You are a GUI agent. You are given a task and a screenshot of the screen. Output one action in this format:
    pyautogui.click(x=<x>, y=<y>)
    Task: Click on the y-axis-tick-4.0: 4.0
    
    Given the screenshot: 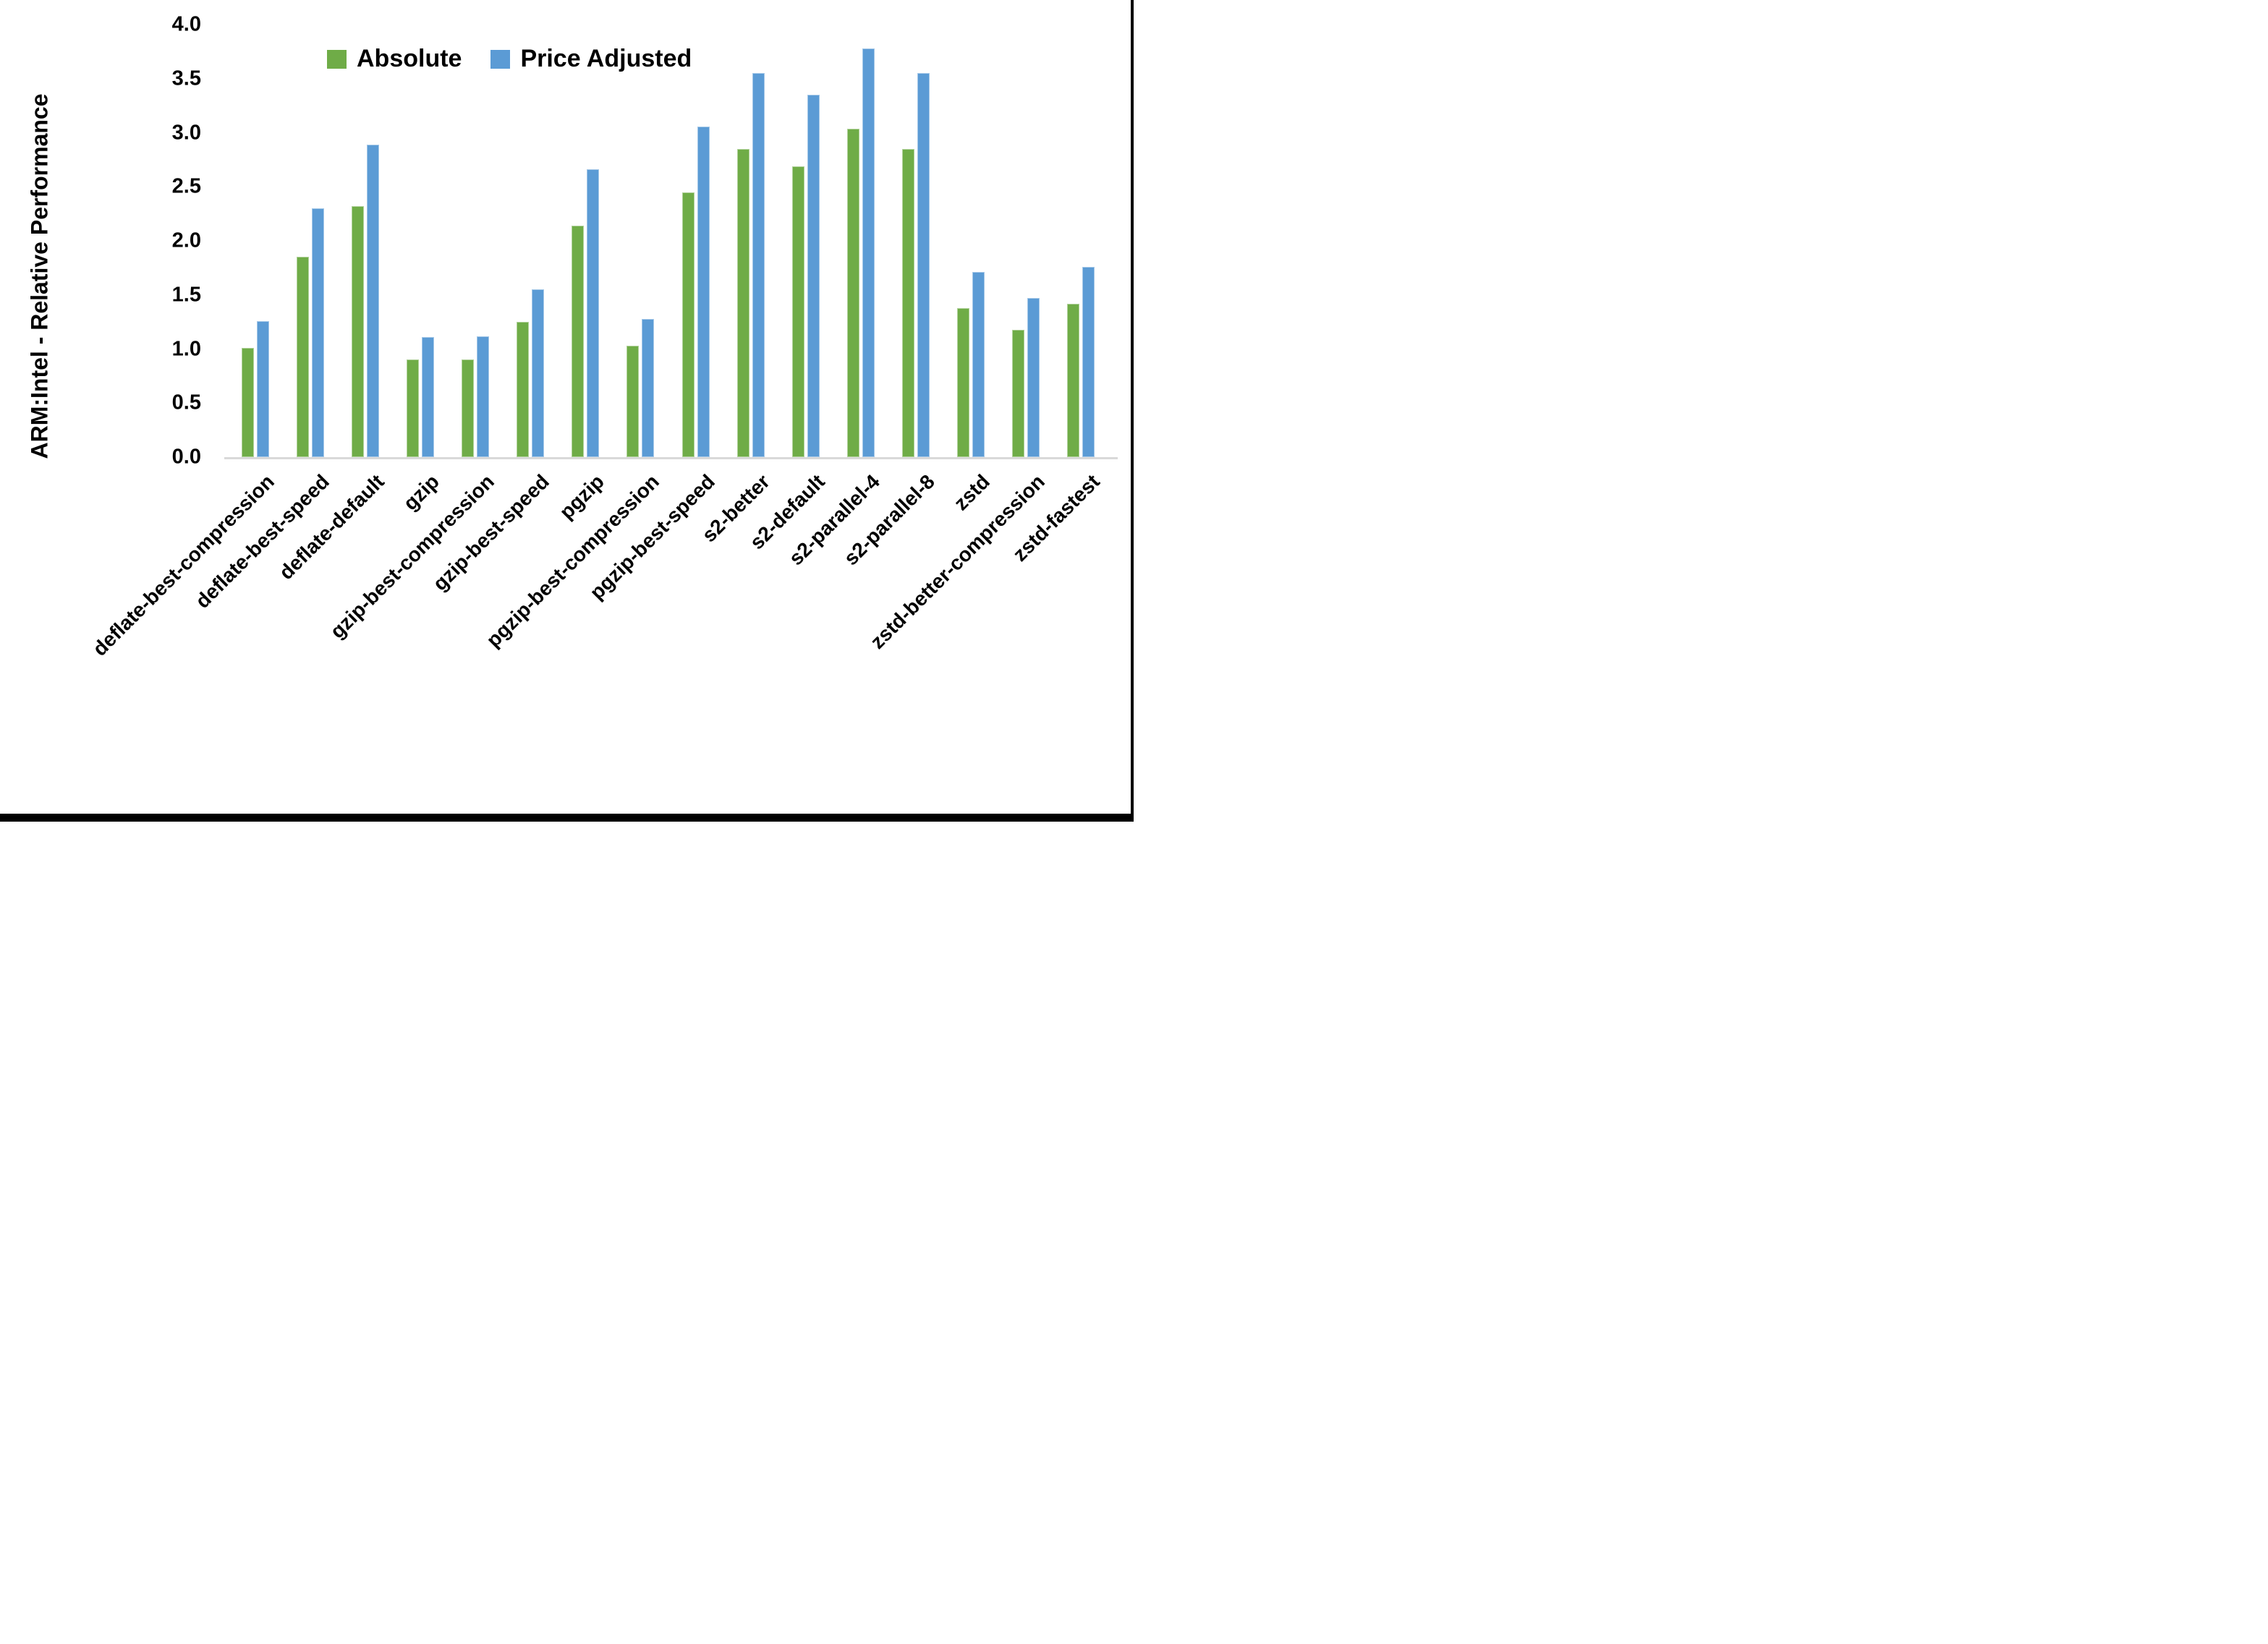 What is the action you would take?
    pyautogui.click(x=186, y=24)
    